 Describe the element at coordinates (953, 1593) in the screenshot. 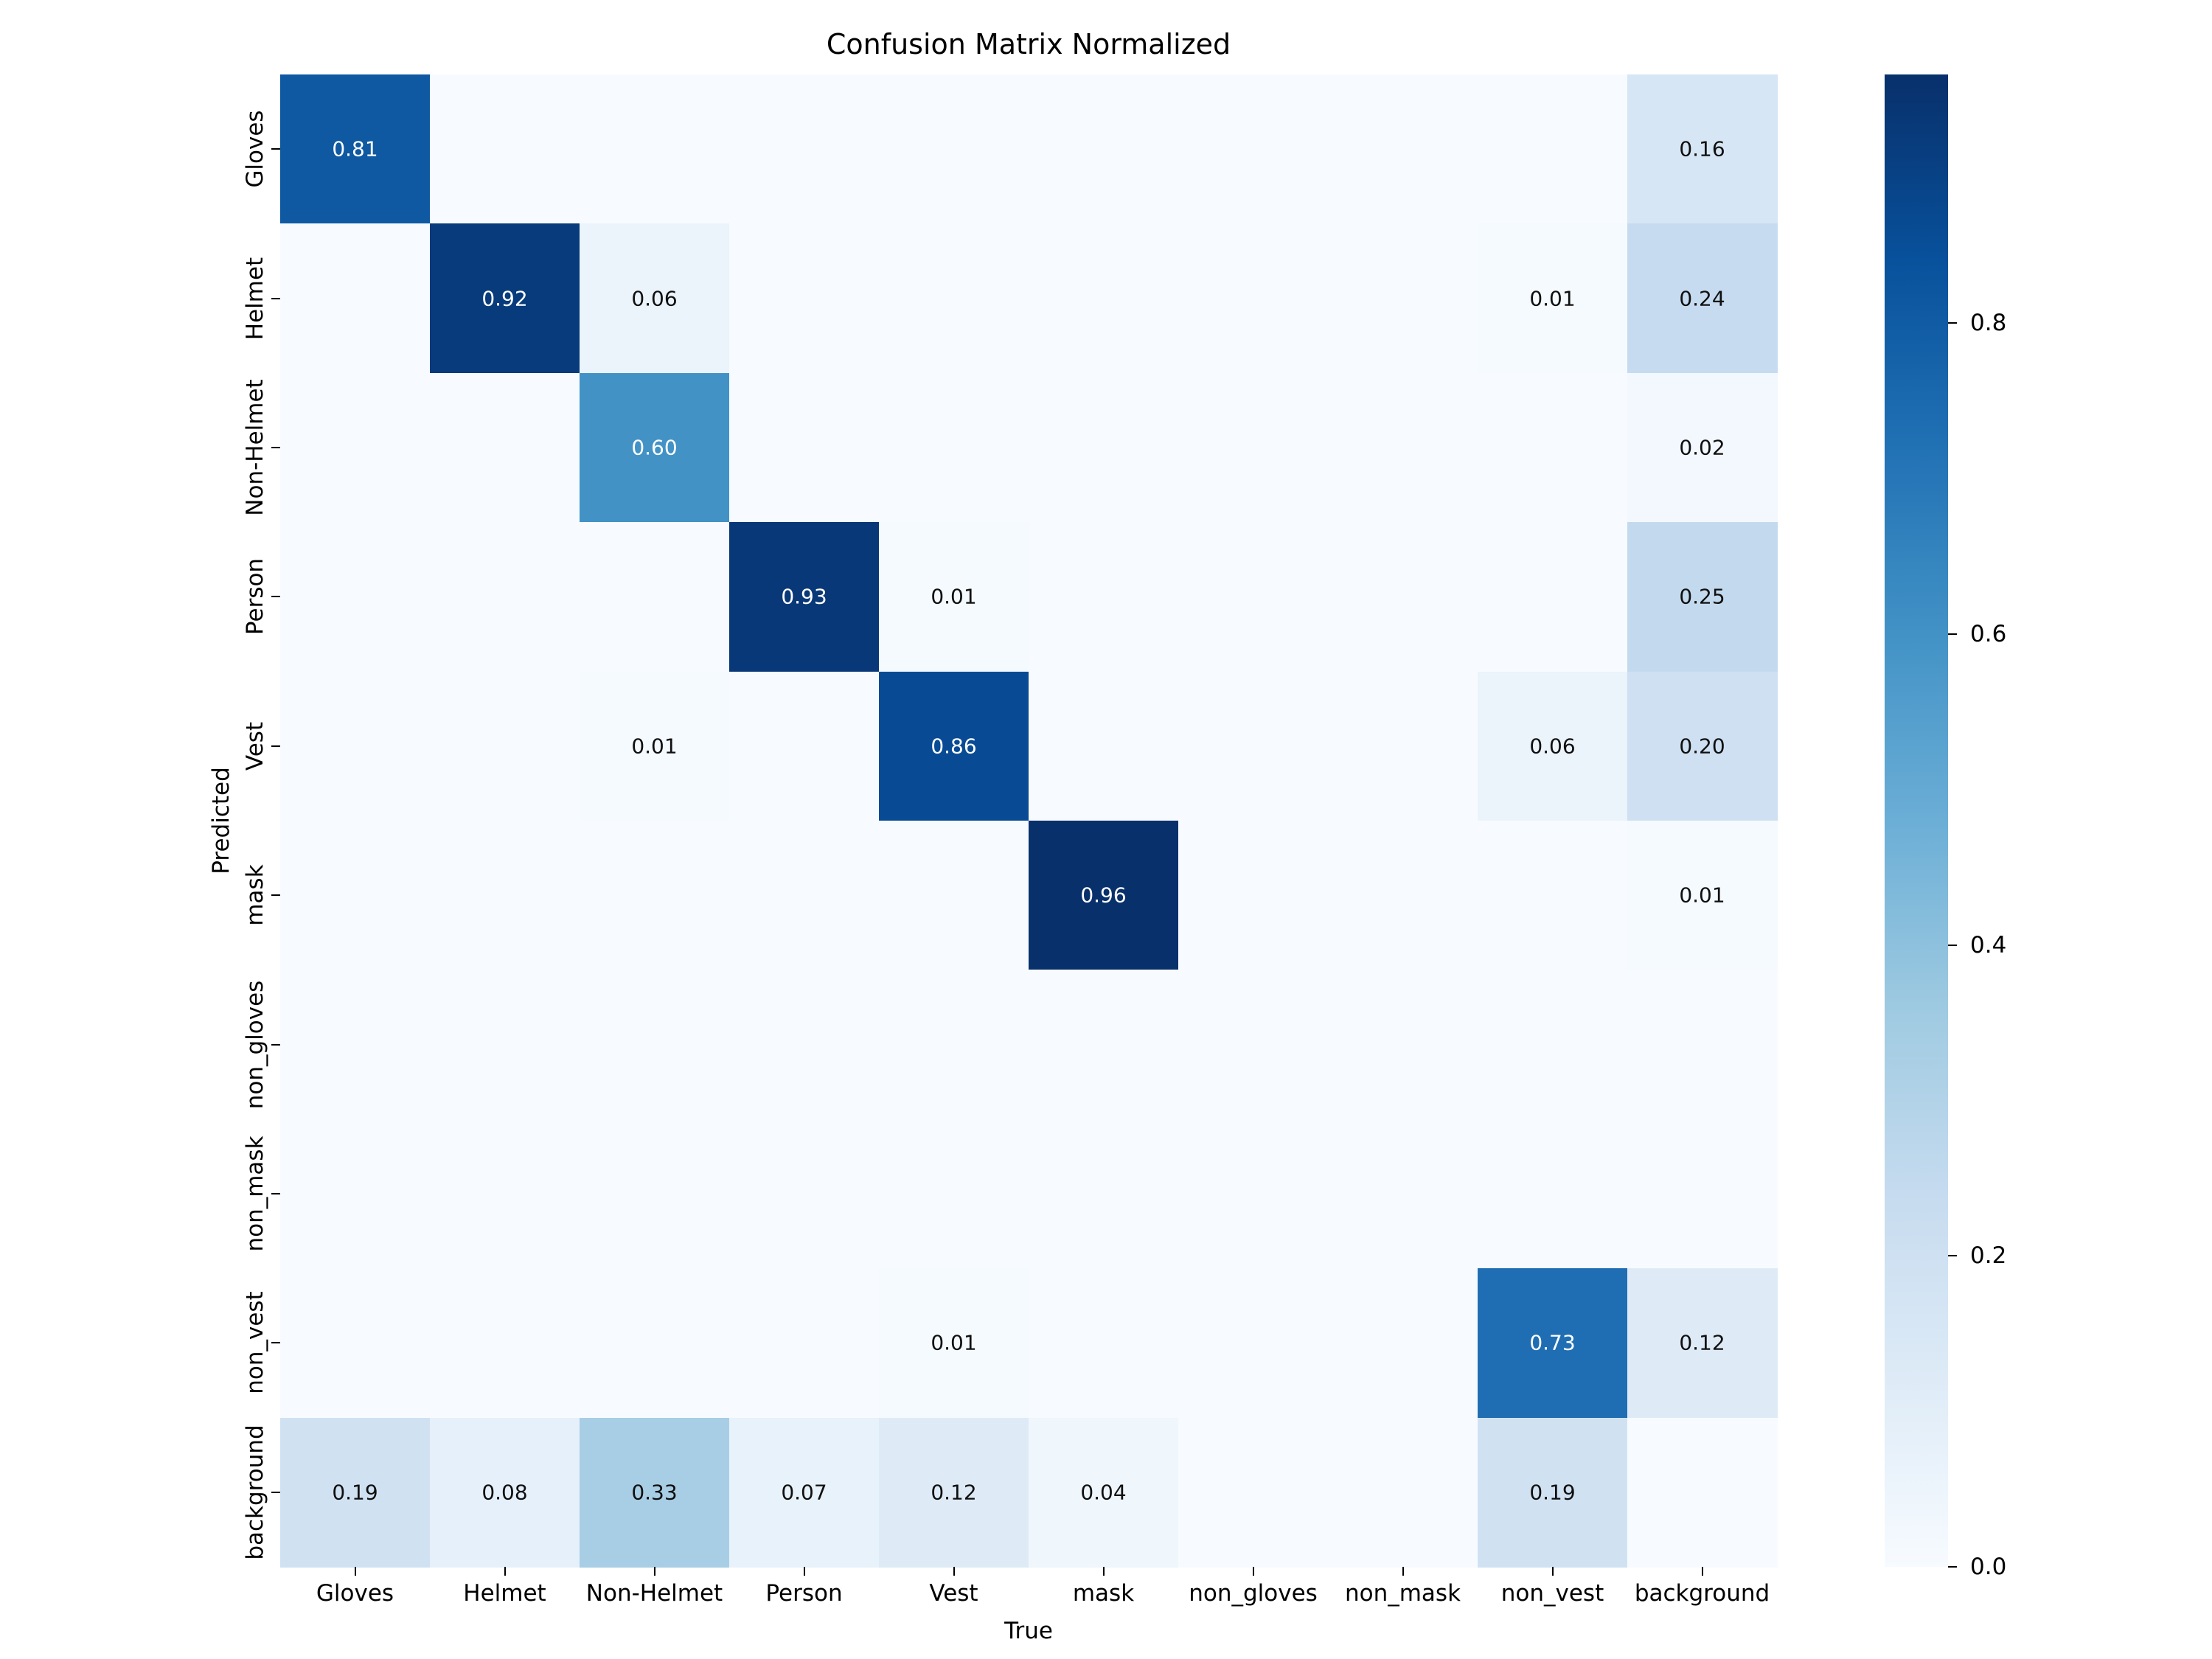

I see `x-tick-label: Vest` at that location.